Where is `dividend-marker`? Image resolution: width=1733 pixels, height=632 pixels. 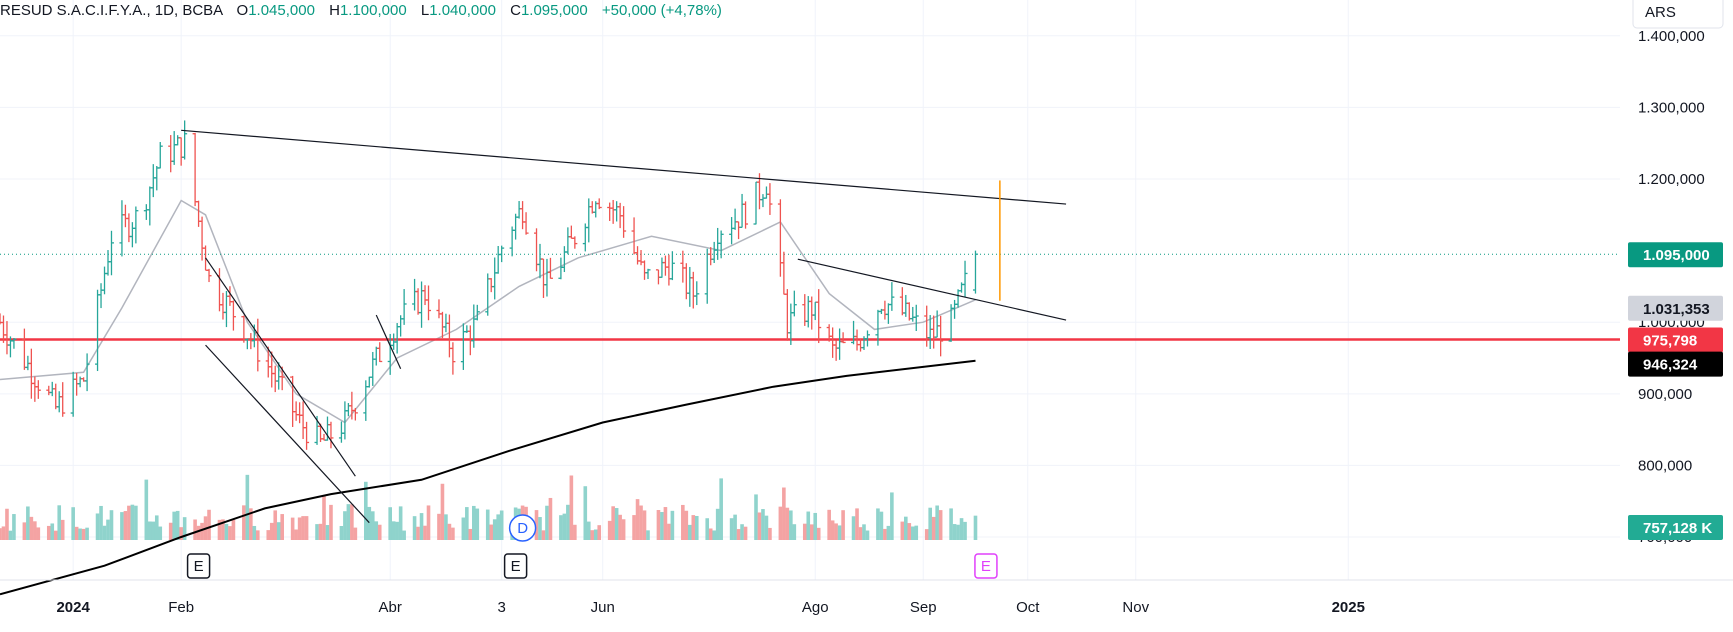 dividend-marker is located at coordinates (522, 528).